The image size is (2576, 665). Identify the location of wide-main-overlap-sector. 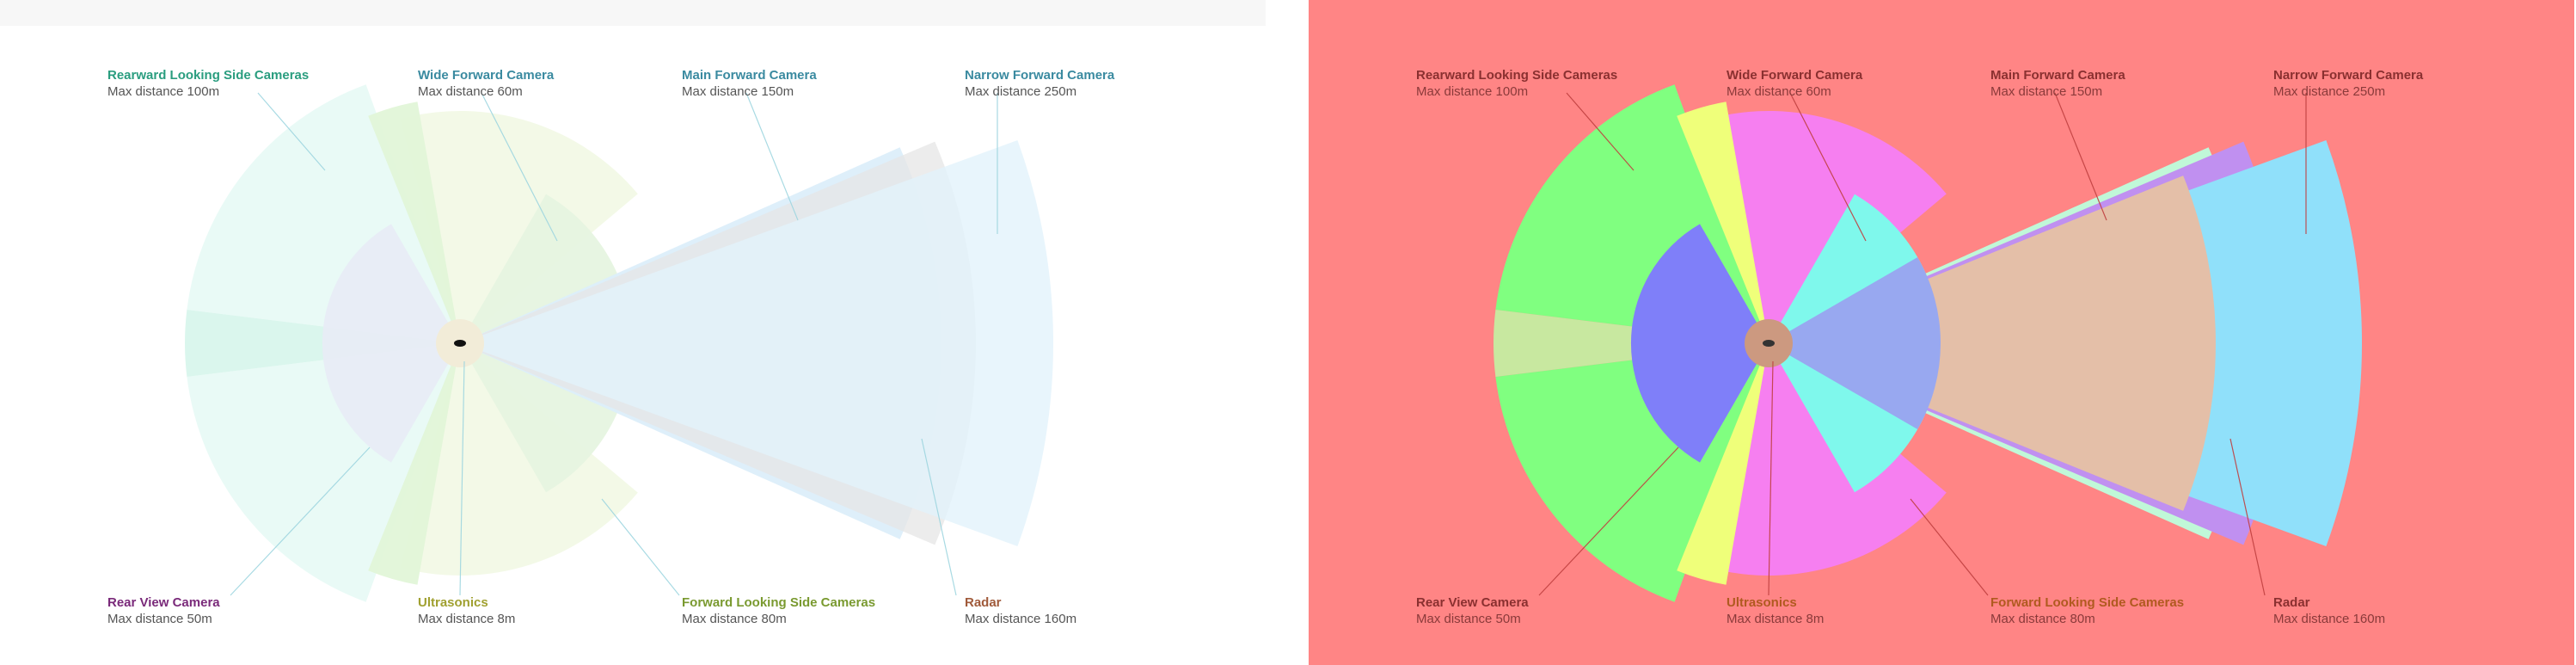
(1855, 343).